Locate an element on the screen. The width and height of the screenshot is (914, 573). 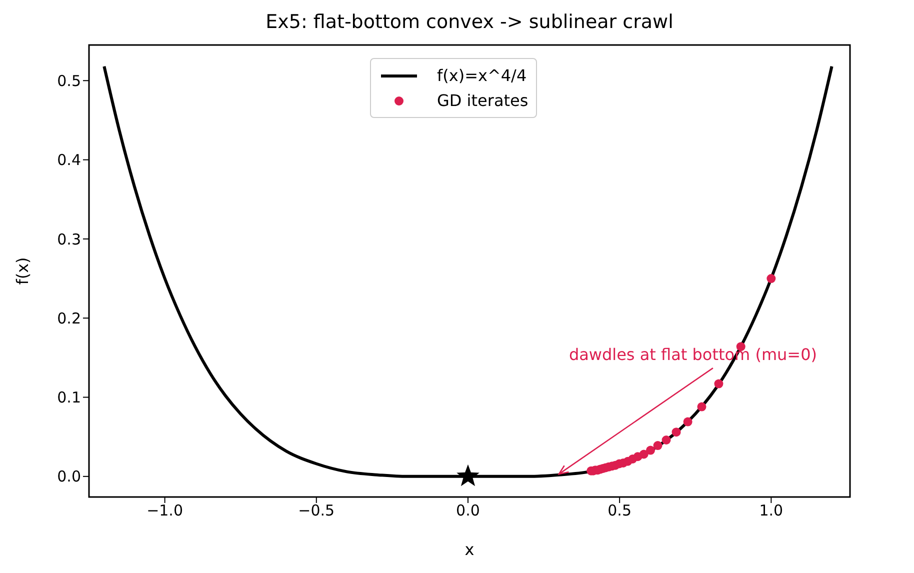
legend-label: GD iterates is located at coordinates (482, 100).